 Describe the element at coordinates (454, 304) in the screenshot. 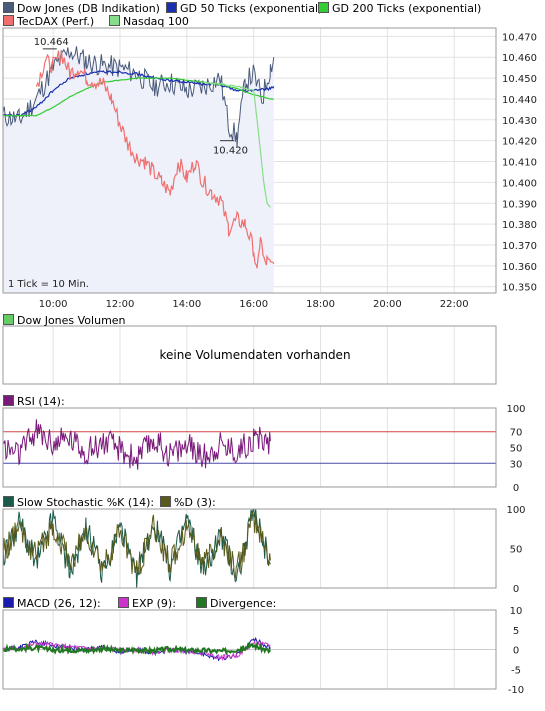

I see `x-tick-label: 22:00` at that location.